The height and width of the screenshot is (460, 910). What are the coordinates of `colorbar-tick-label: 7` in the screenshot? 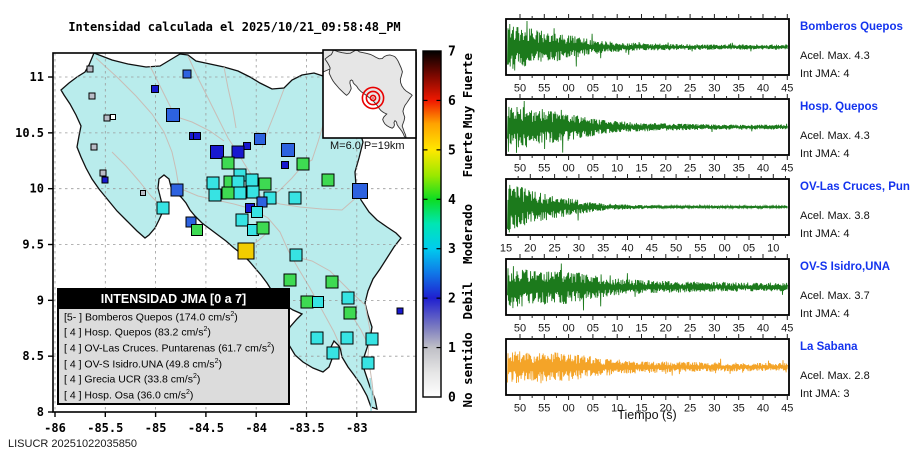 It's located at (452, 52).